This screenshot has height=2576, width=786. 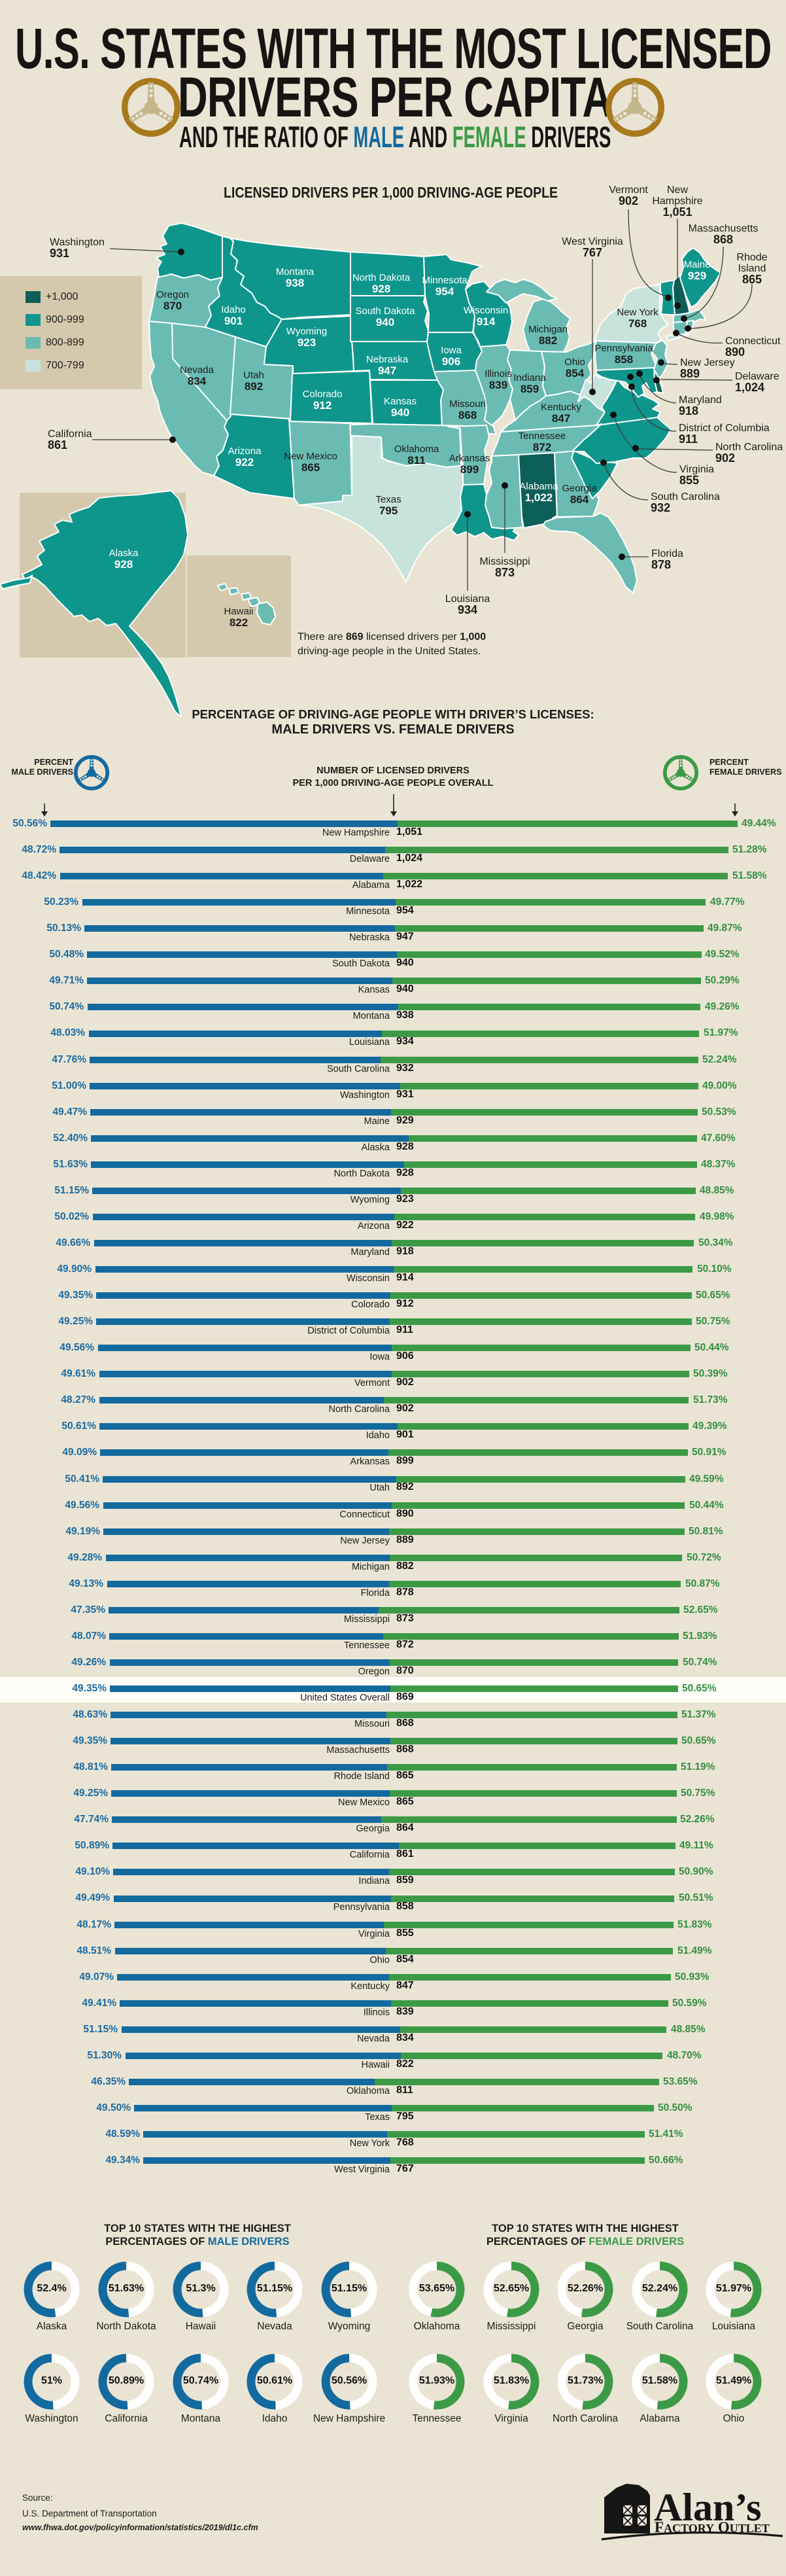 I want to click on svg-text: FACTORY OUTLET, so click(x=713, y=2527).